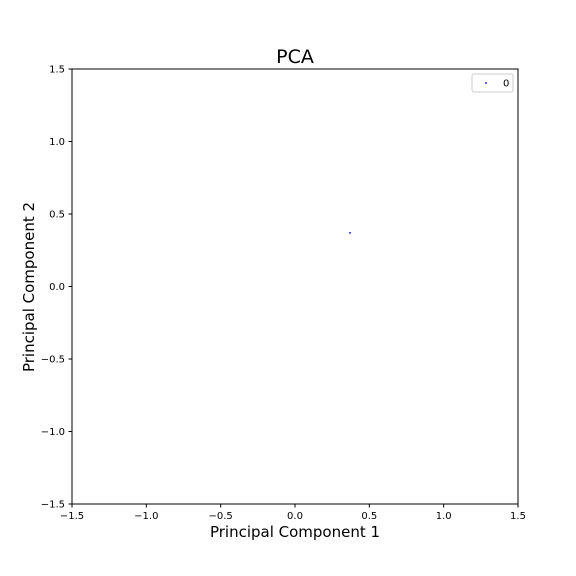  Describe the element at coordinates (444, 516) in the screenshot. I see `x-tick-label: 1.0` at that location.